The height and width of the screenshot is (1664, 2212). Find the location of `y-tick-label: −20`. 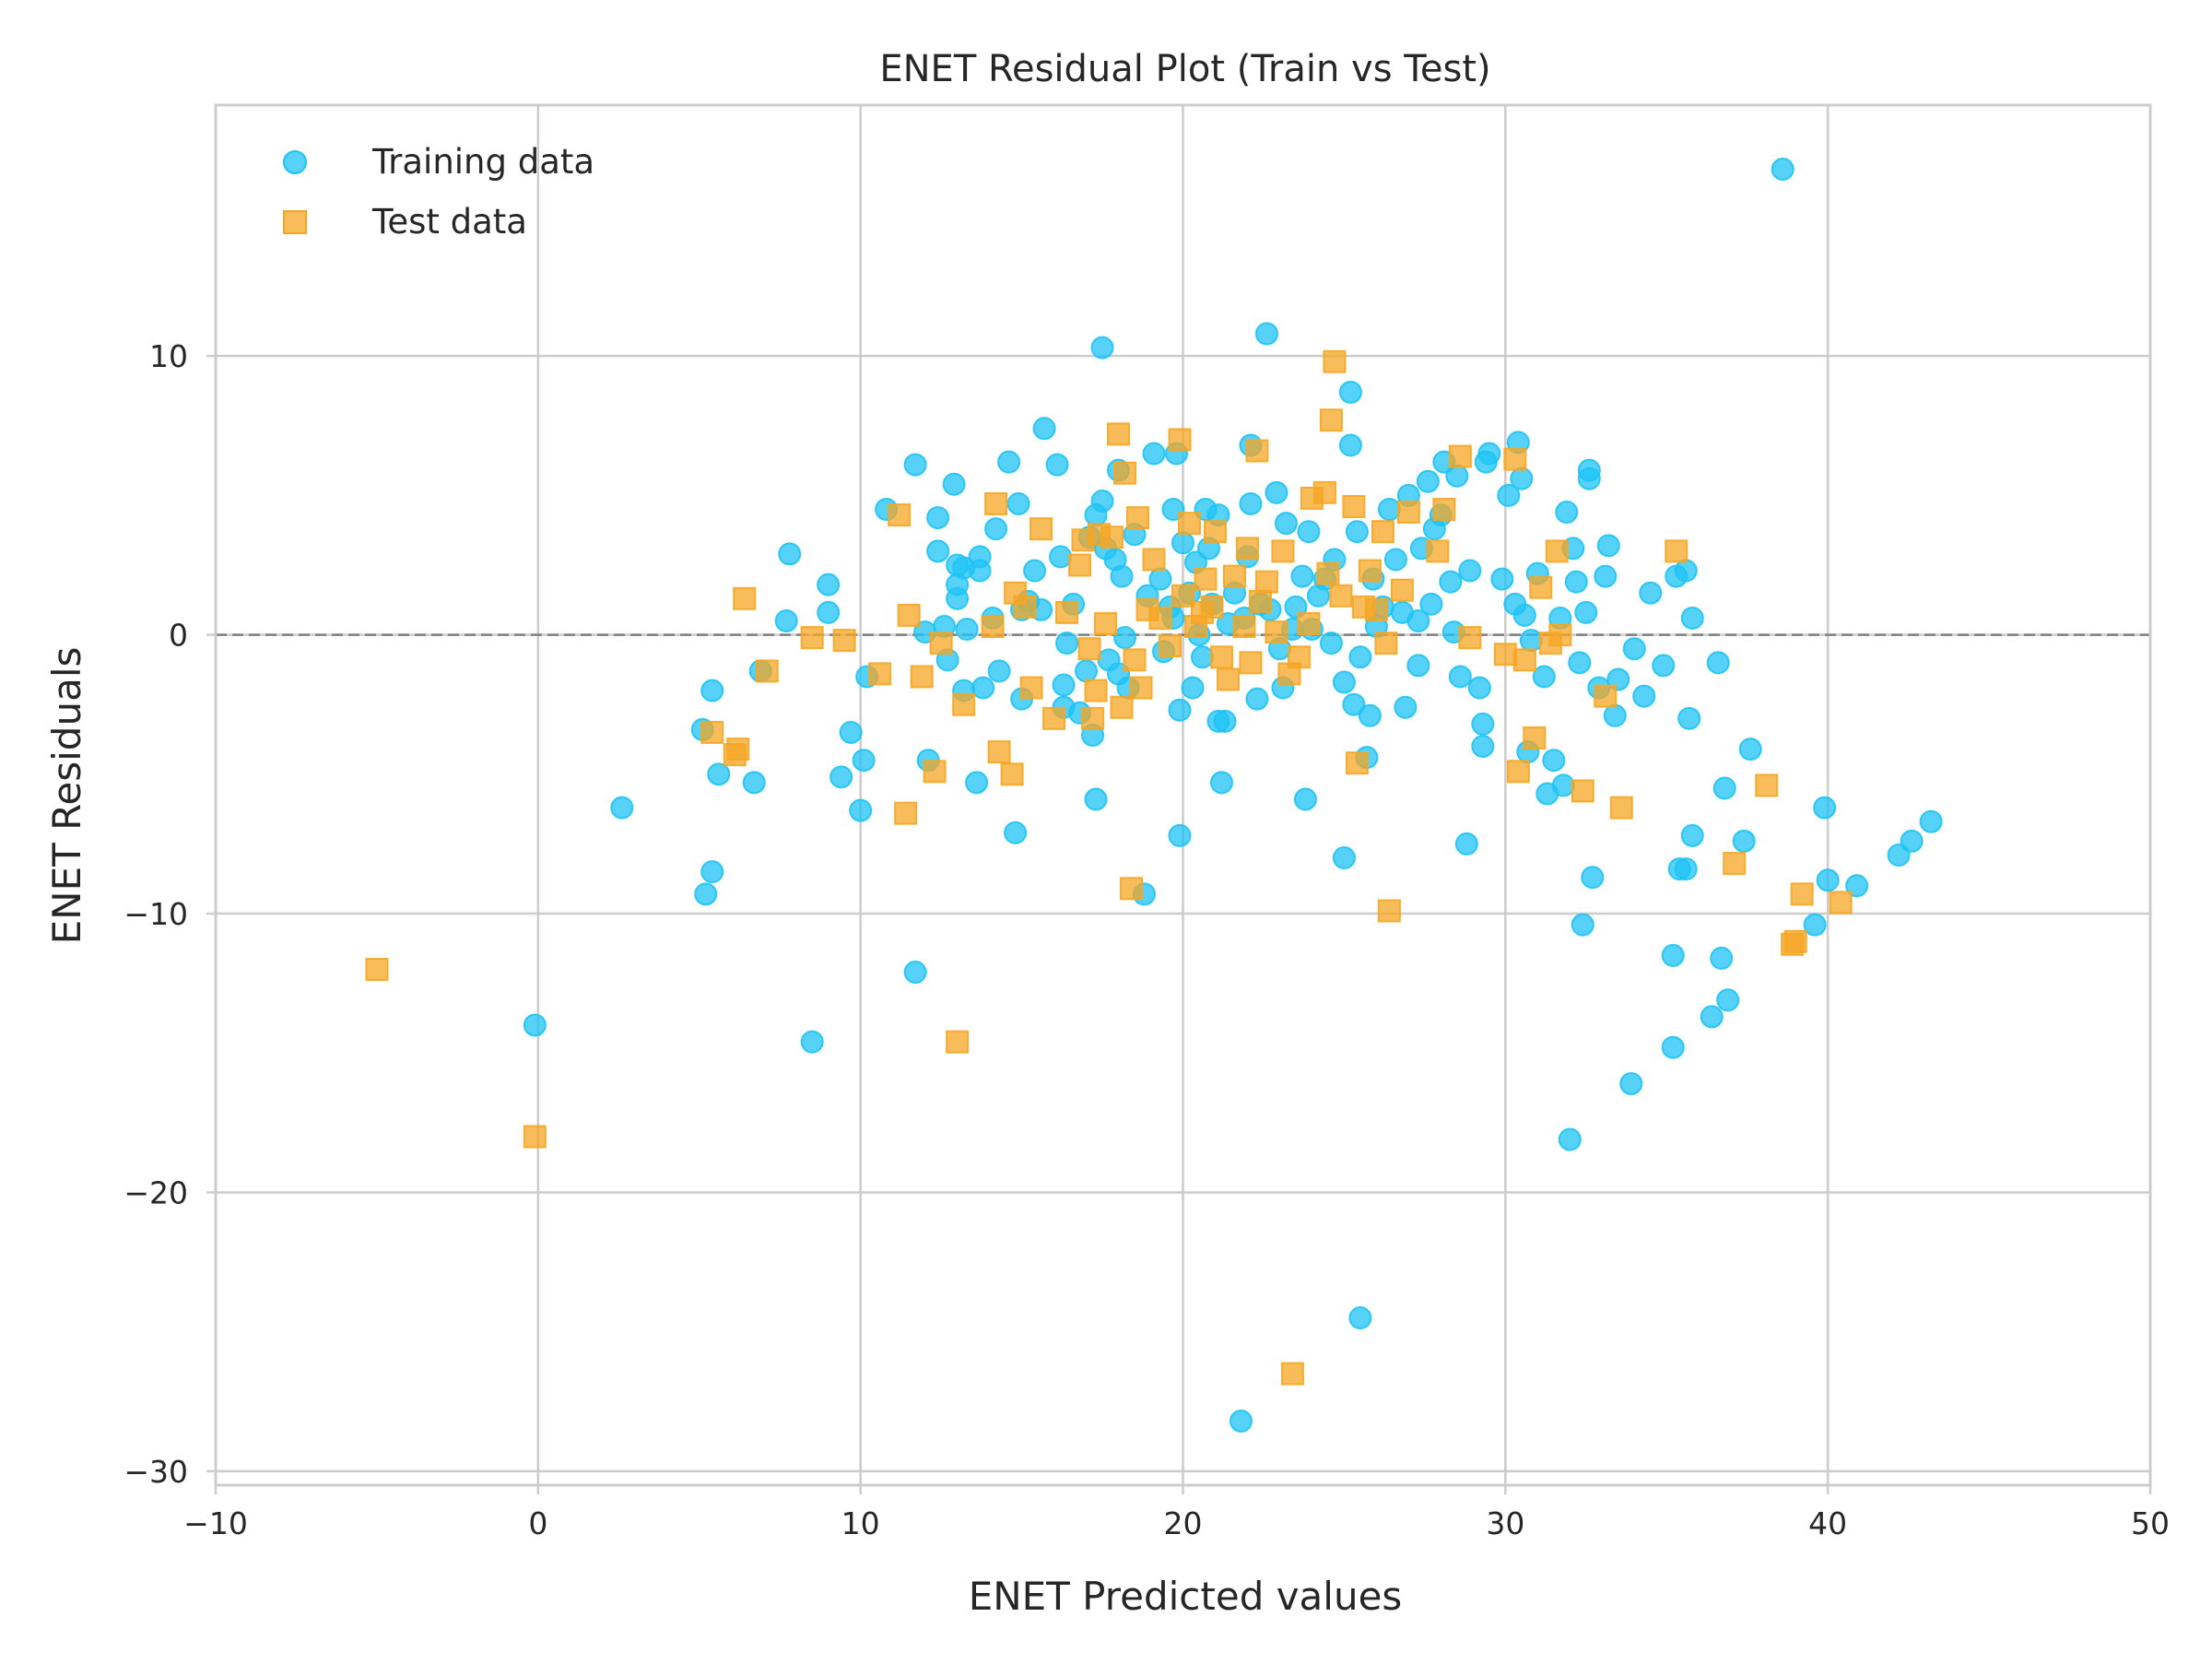

y-tick-label: −20 is located at coordinates (156, 1192).